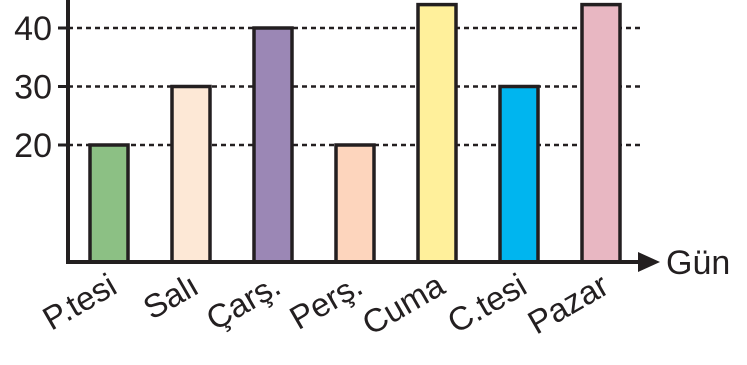 The image size is (747, 365). Describe the element at coordinates (567, 303) in the screenshot. I see `x-tick-label-7: Pazar` at that location.